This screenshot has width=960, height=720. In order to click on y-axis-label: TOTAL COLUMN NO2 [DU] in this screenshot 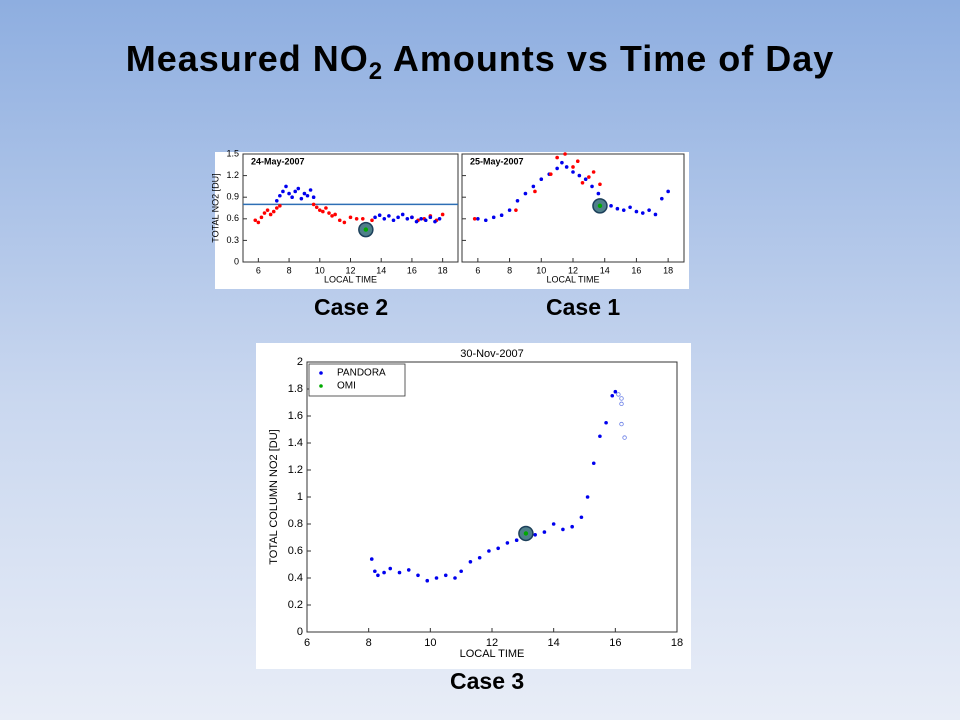, I will do `click(274, 496)`.